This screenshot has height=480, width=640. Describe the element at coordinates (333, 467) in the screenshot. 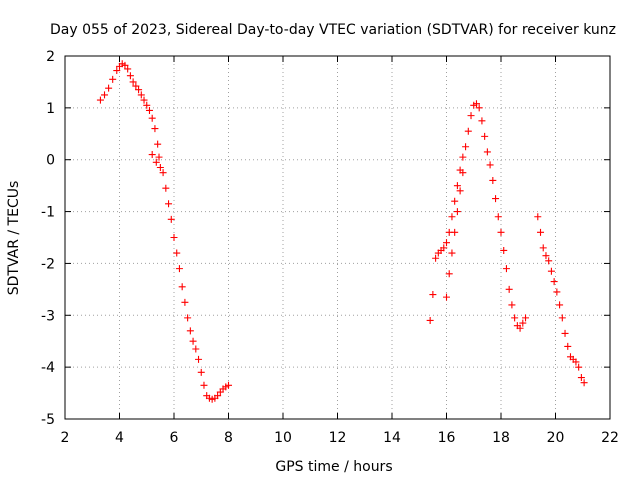

I see `x-axis-label: GPS time / hours` at that location.